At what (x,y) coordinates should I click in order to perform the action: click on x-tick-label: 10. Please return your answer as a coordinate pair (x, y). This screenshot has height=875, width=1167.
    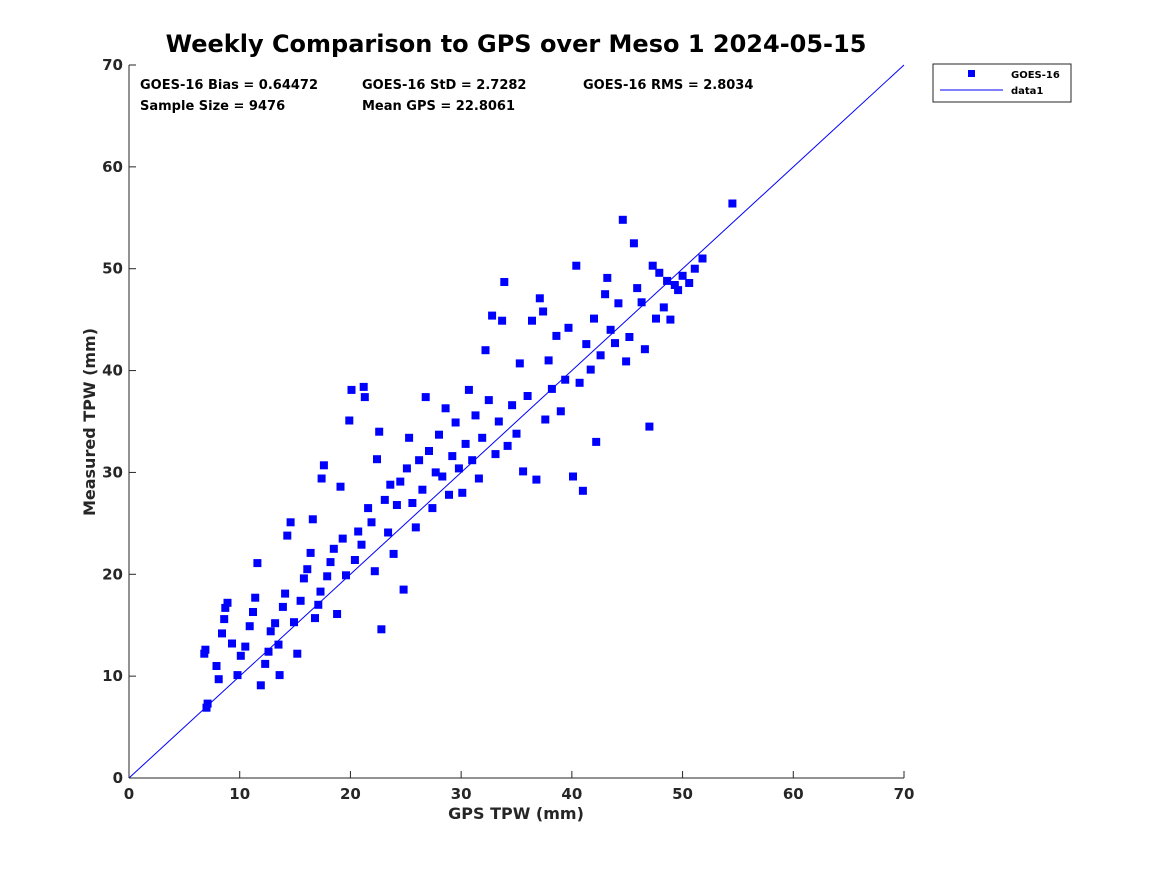
    Looking at the image, I should click on (239, 794).